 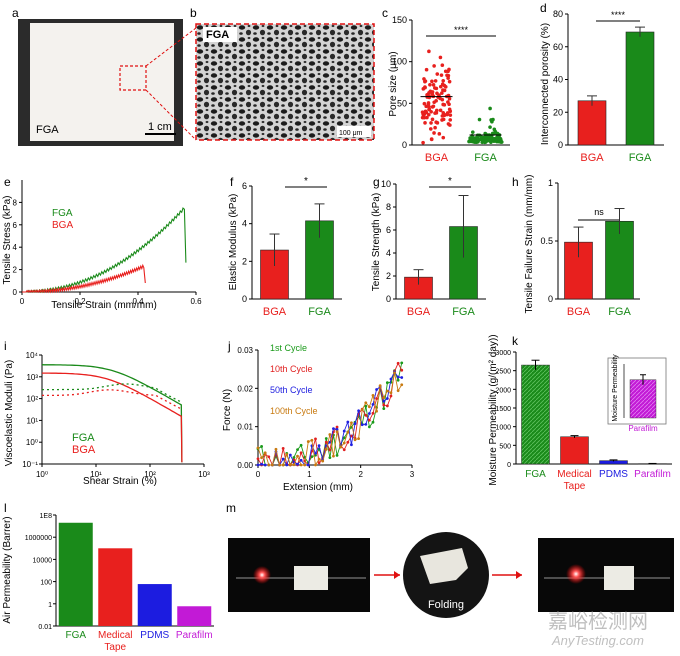 What do you see at coordinates (22, 301) in the screenshot?
I see `x-tick-label-e: 0` at bounding box center [22, 301].